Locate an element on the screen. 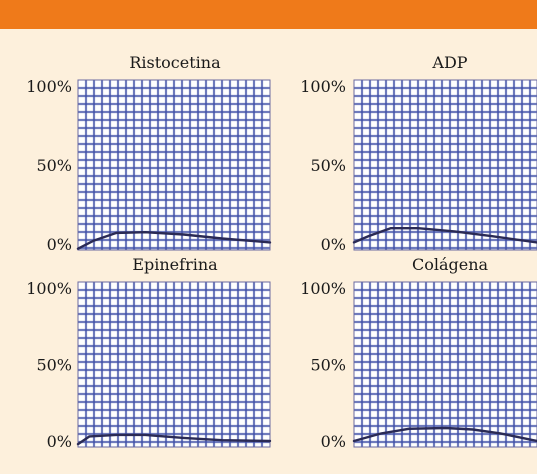  banner-gap is located at coordinates (268, 36).